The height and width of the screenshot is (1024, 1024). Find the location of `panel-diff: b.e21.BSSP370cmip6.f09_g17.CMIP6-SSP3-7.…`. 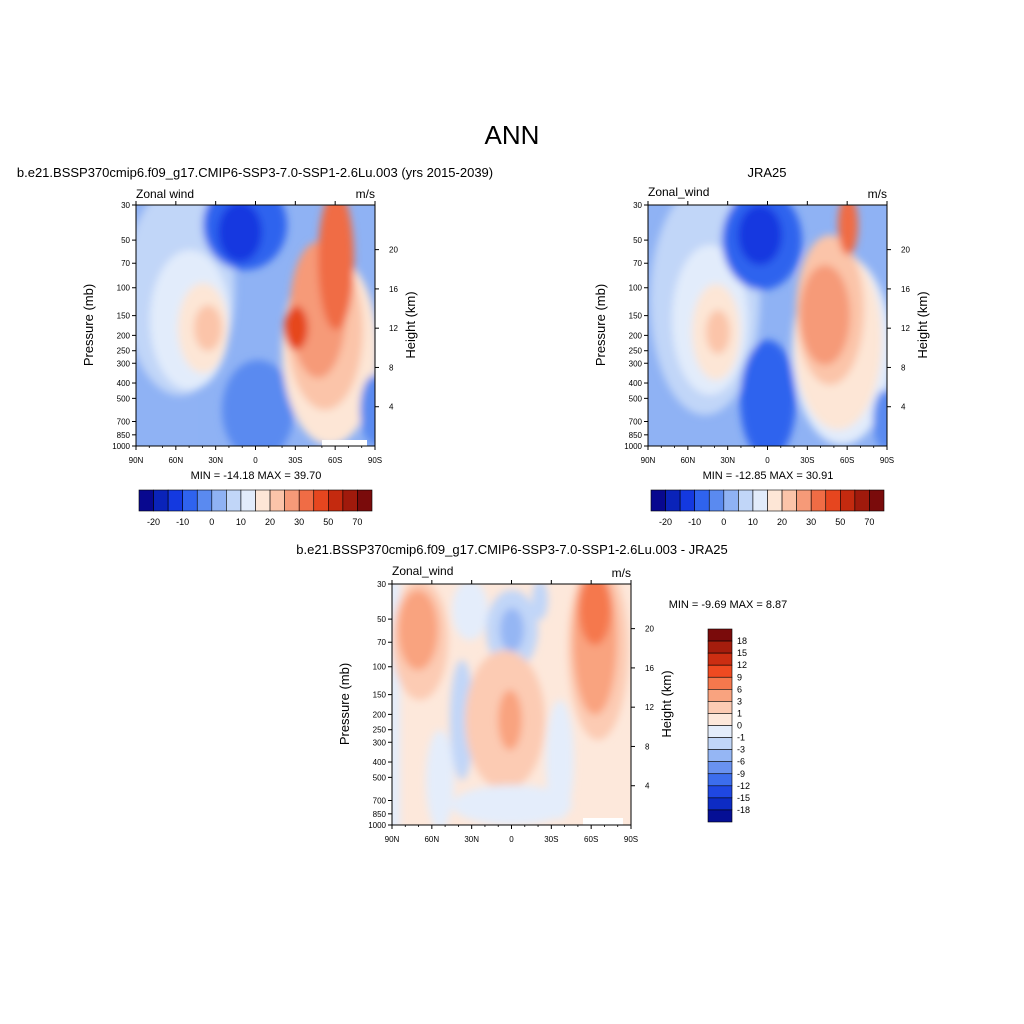

panel-diff: b.e21.BSSP370cmip6.f09_g17.CMIP6-SSP3-7.… is located at coordinates (541, 693).